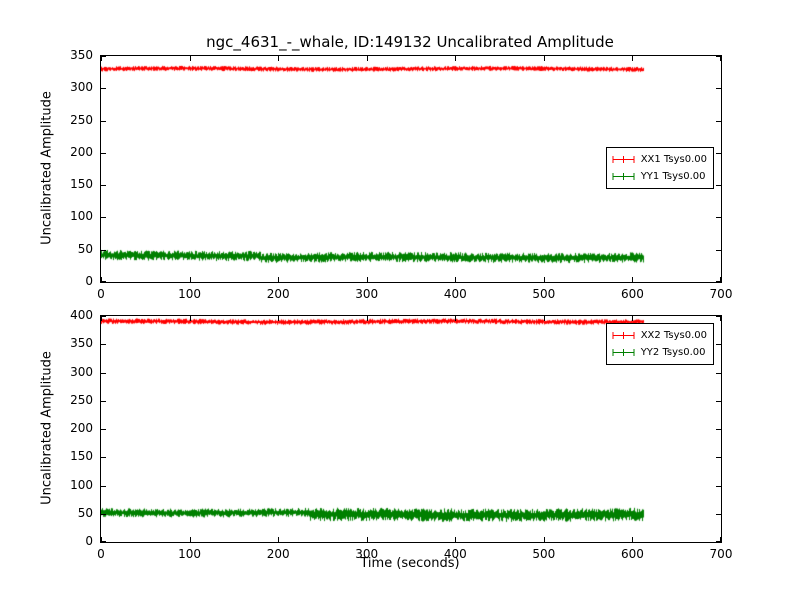 This screenshot has height=600, width=800. Describe the element at coordinates (673, 335) in the screenshot. I see `legend-label-xx2: XX2 Tsys0.00` at that location.